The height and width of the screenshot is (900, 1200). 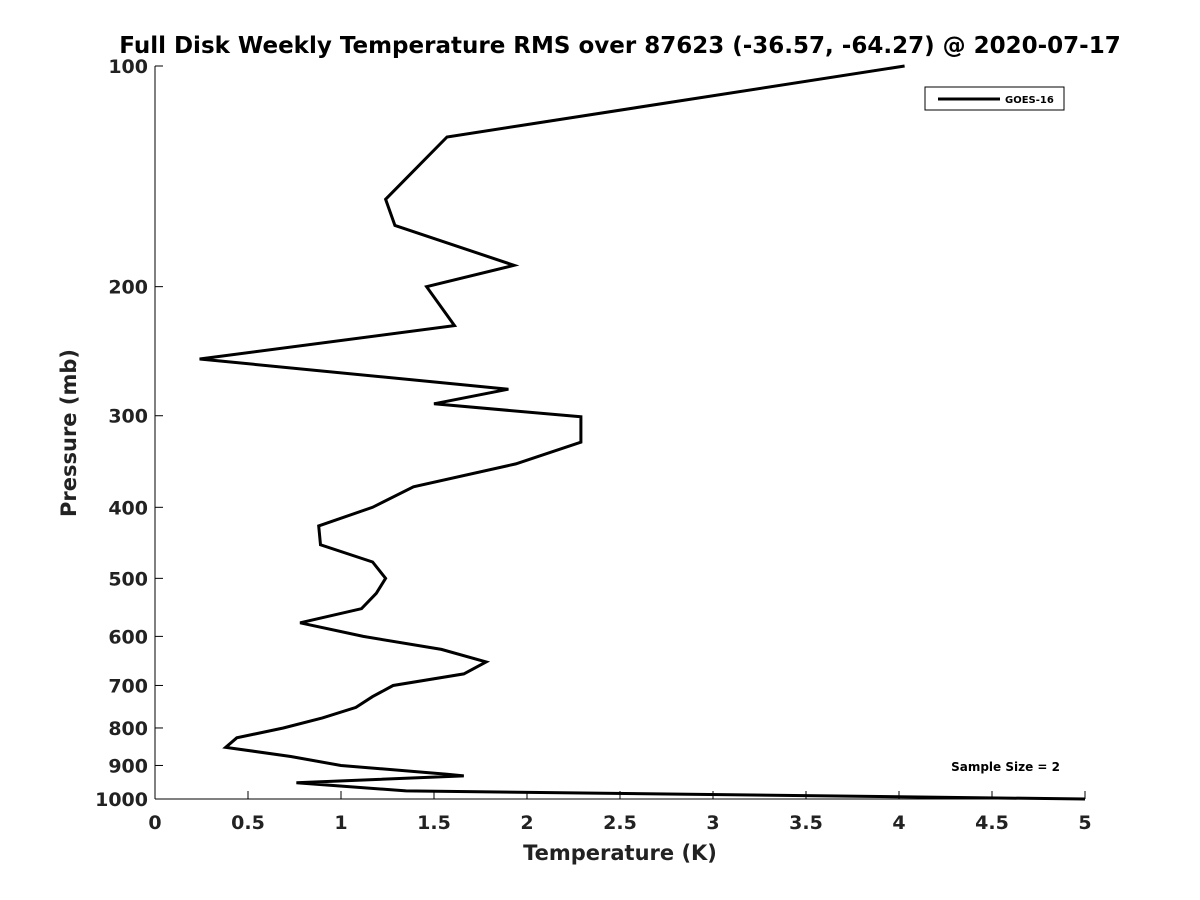 What do you see at coordinates (129, 433) in the screenshot?
I see `y-ticks: 100 200 300 400 500 600 700 800 900 1000` at bounding box center [129, 433].